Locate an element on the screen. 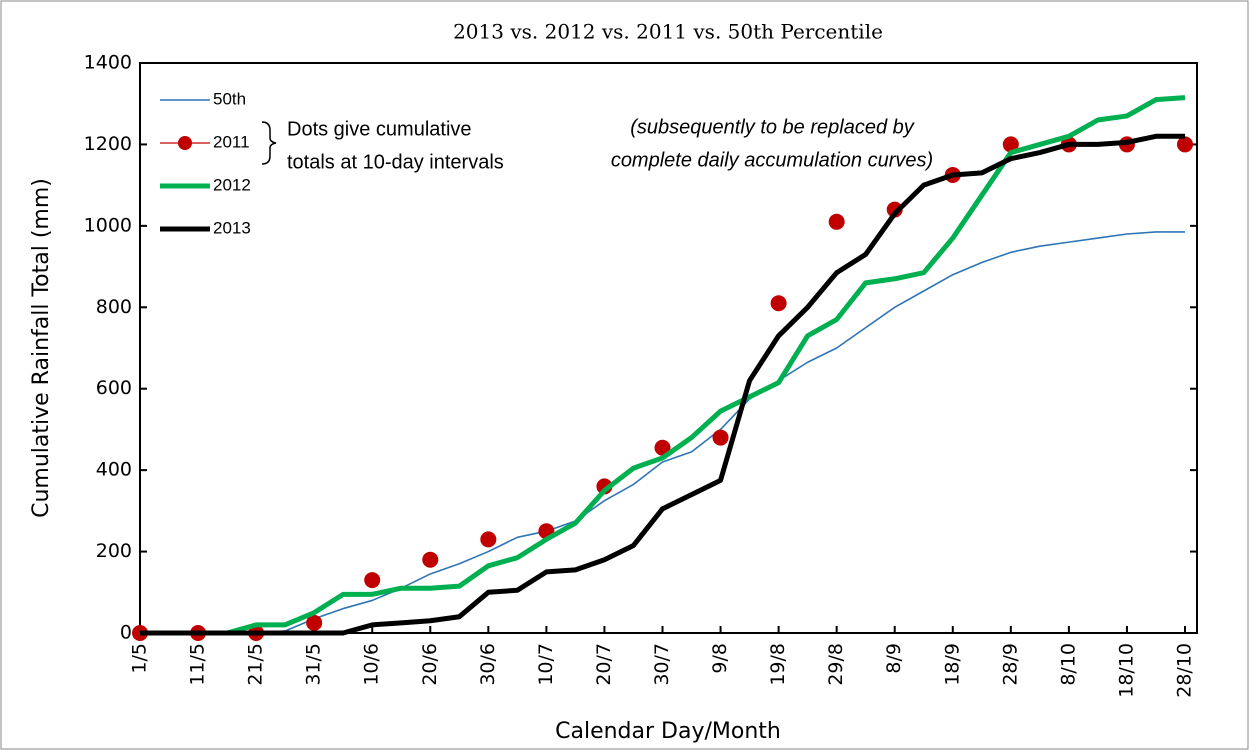 This screenshot has height=750, width=1249. y-axis-label: Cumulative Rainfall Total (mm) is located at coordinates (41, 348).